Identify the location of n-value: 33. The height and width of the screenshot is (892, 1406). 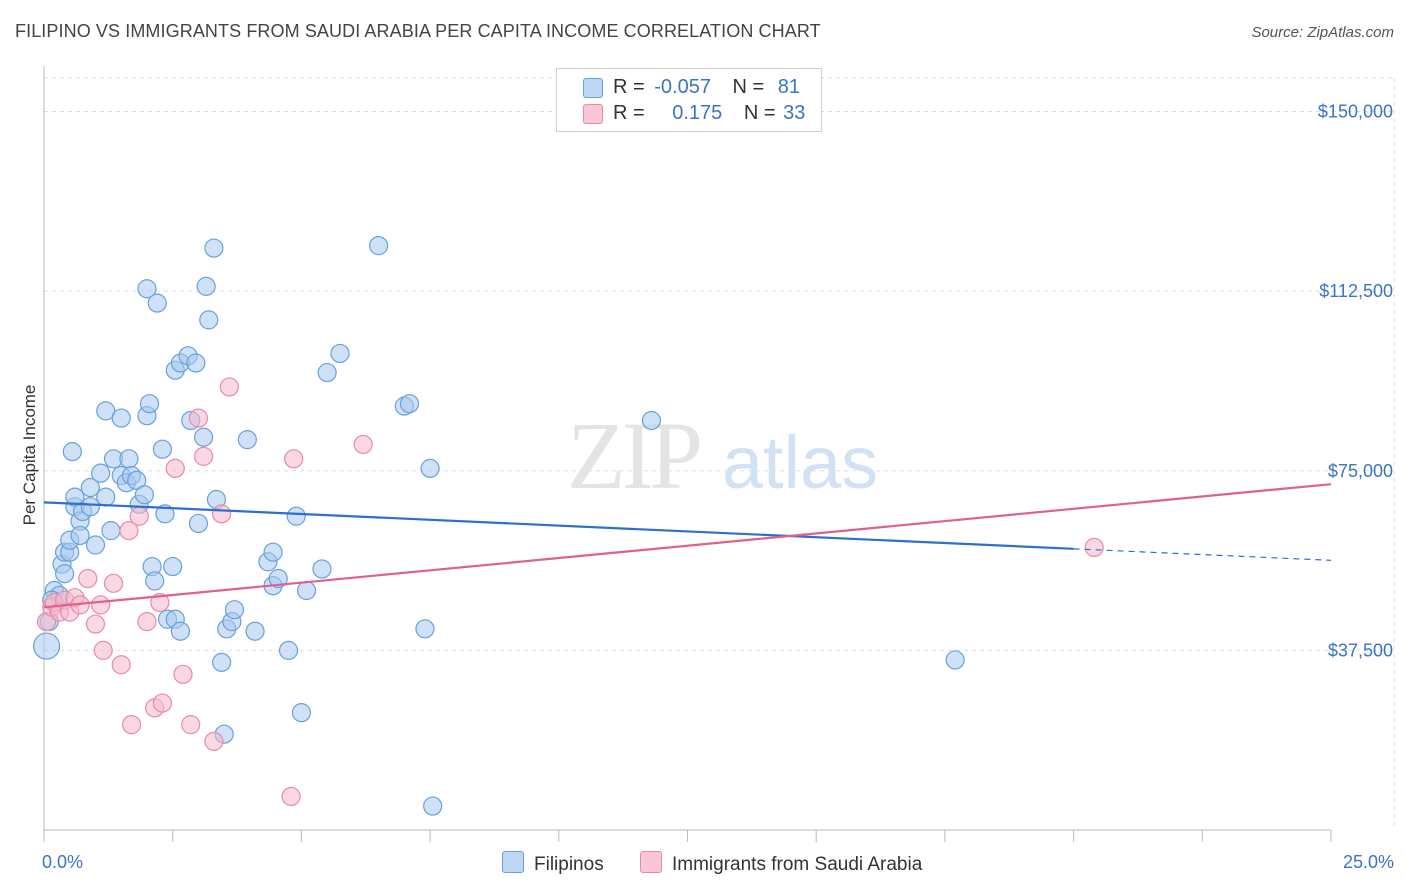
(794, 113).